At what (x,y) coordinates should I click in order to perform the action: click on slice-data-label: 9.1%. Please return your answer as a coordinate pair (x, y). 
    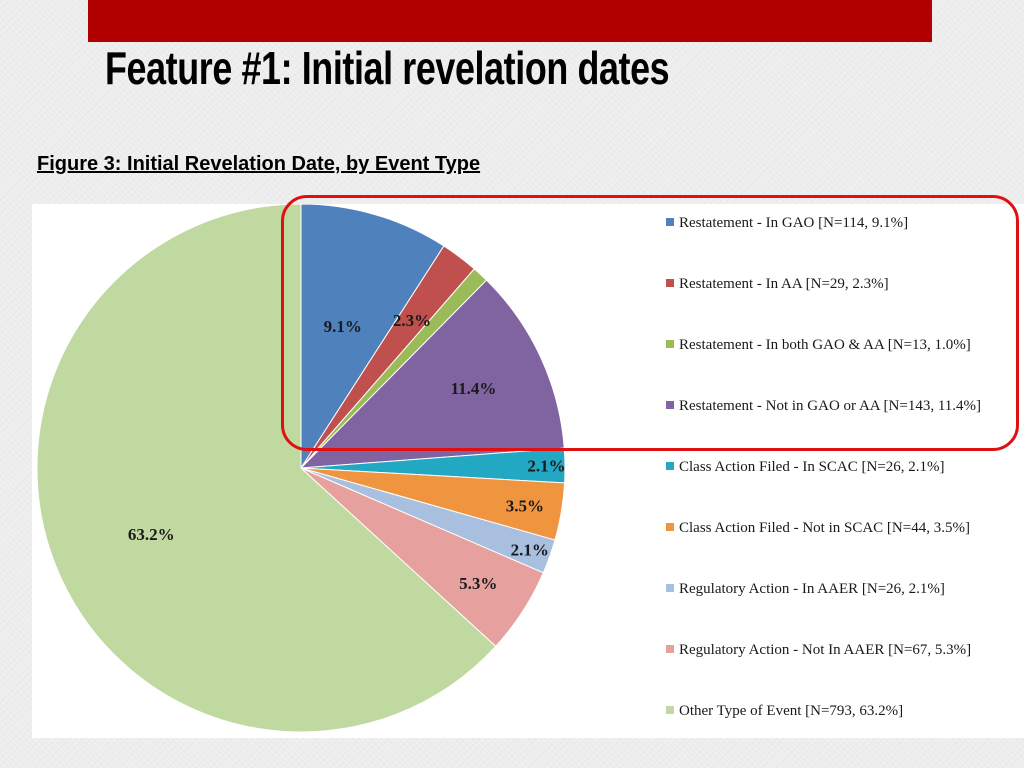
    Looking at the image, I should click on (343, 326).